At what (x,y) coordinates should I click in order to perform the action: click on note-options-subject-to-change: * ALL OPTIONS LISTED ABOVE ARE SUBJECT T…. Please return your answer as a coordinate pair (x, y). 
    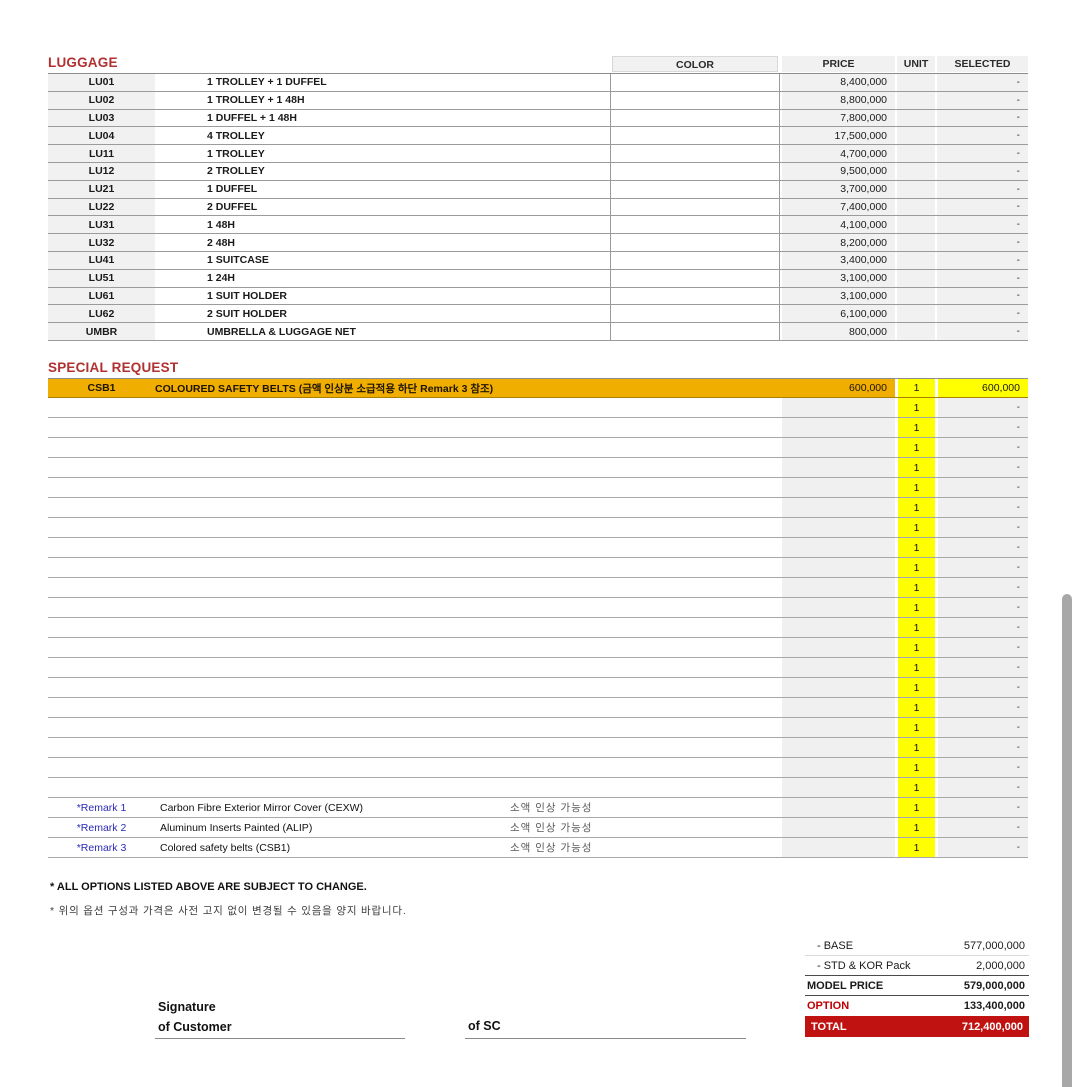
    Looking at the image, I should click on (208, 887).